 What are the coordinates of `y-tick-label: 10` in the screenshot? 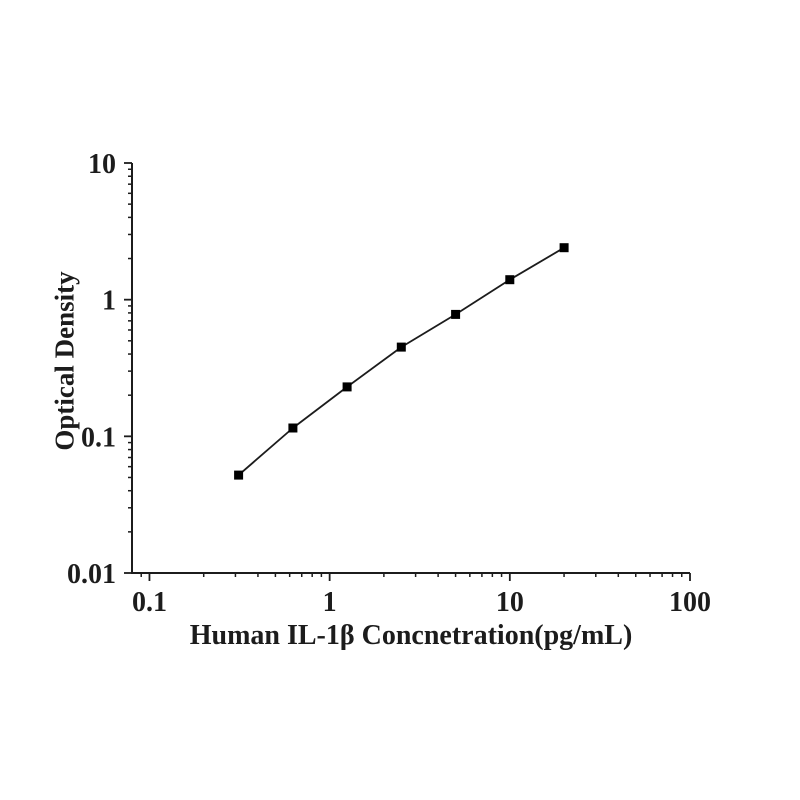 It's located at (102, 164).